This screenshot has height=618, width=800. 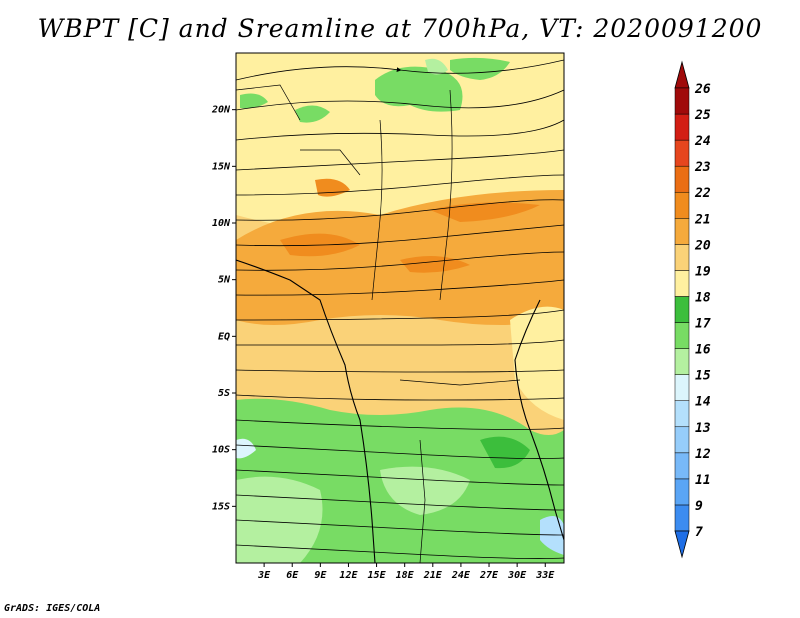 I want to click on lon-tick-label: 27E, so click(x=489, y=575).